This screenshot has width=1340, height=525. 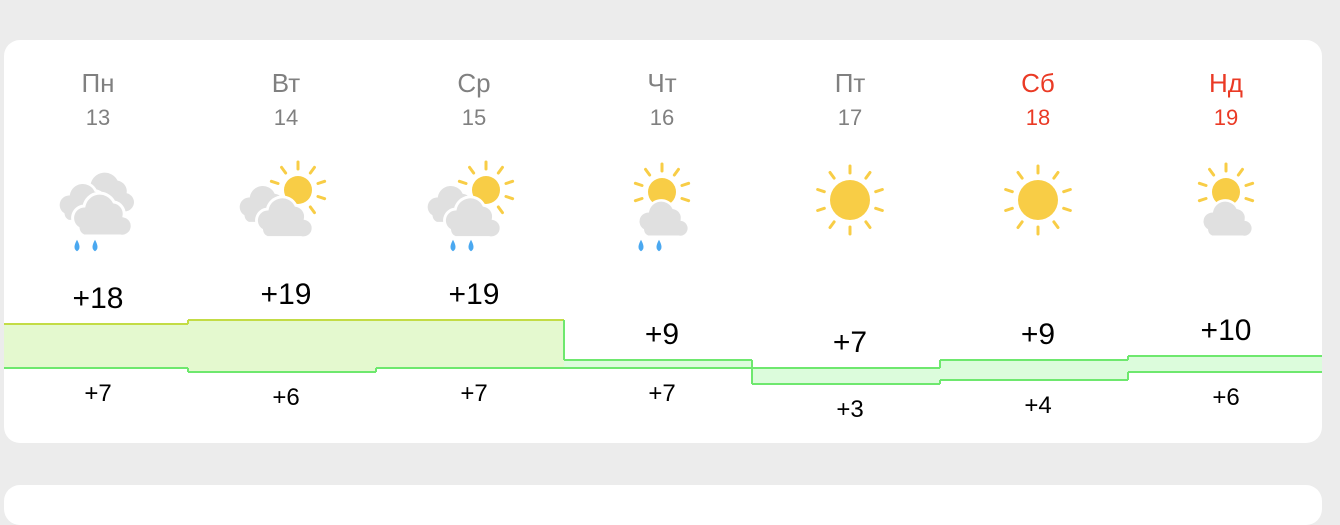 What do you see at coordinates (286, 83) in the screenshot?
I see `day-name: Вт` at bounding box center [286, 83].